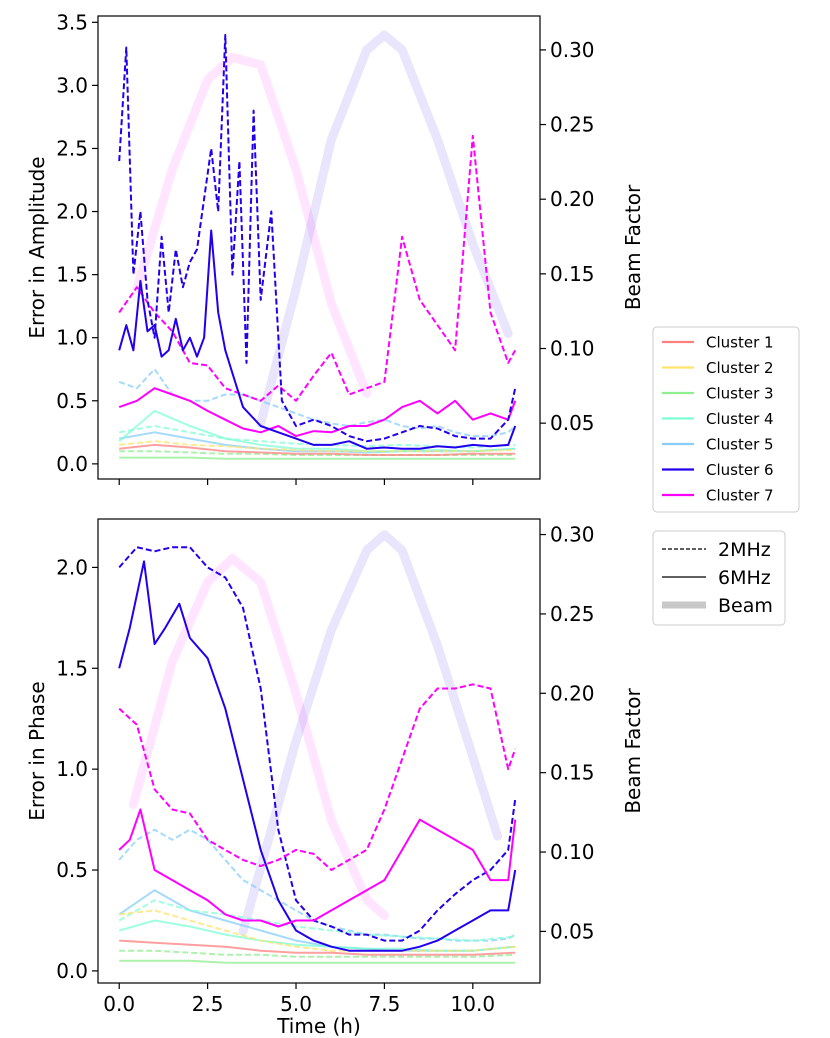 The image size is (830, 1038). I want to click on y-tick-label: 2.5, so click(72, 148).